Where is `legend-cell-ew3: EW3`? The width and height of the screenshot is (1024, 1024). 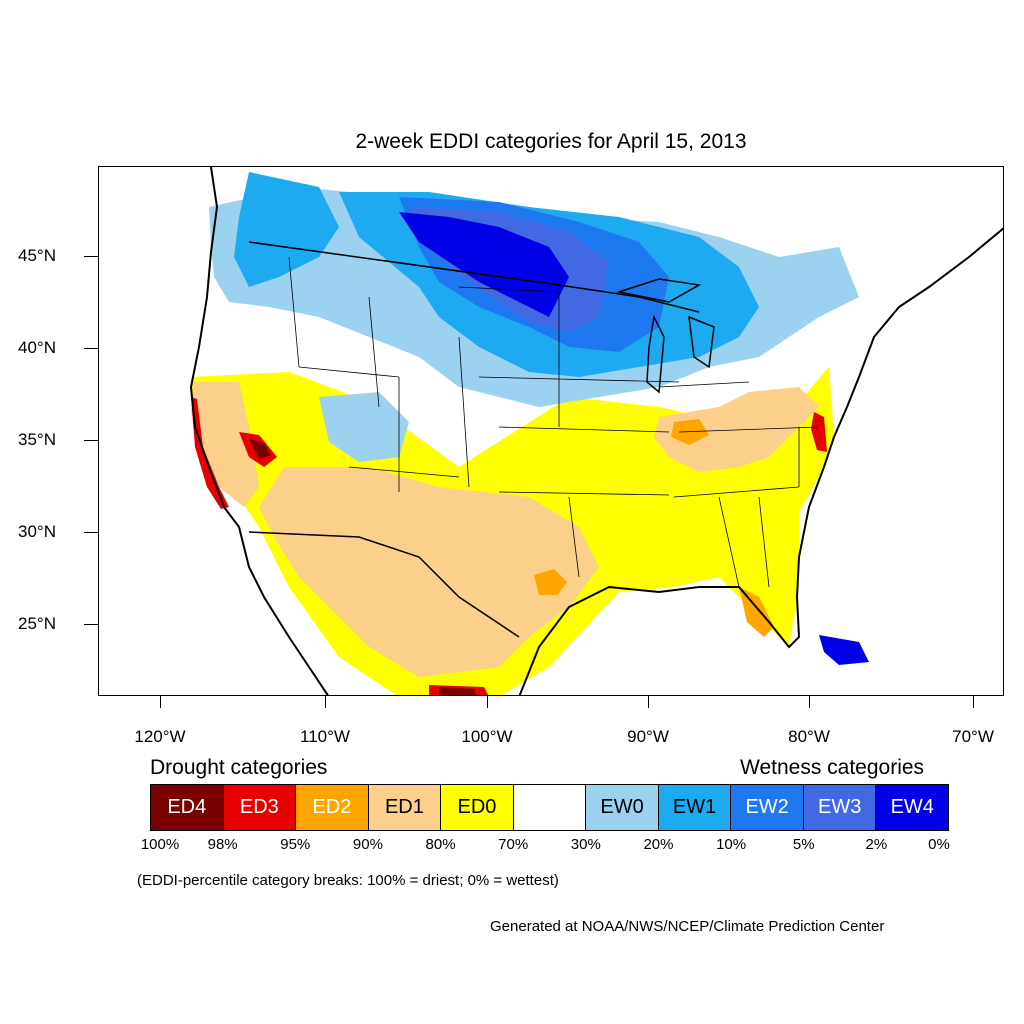 legend-cell-ew3: EW3 is located at coordinates (840, 807).